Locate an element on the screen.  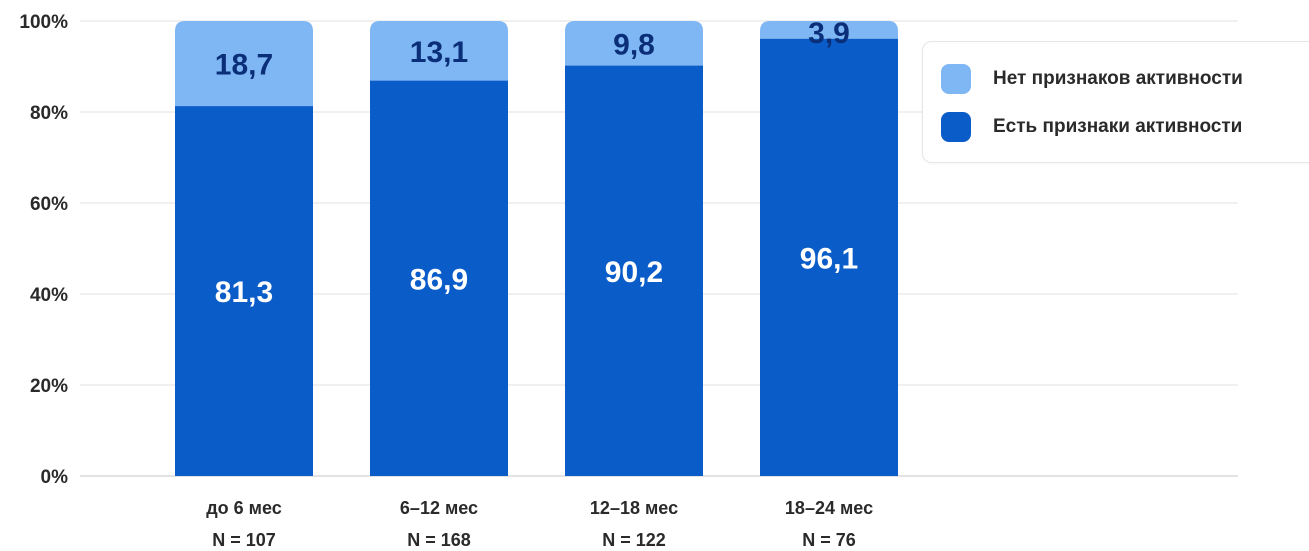
legend-label-no-activity: Нет признаков активности is located at coordinates (1118, 78).